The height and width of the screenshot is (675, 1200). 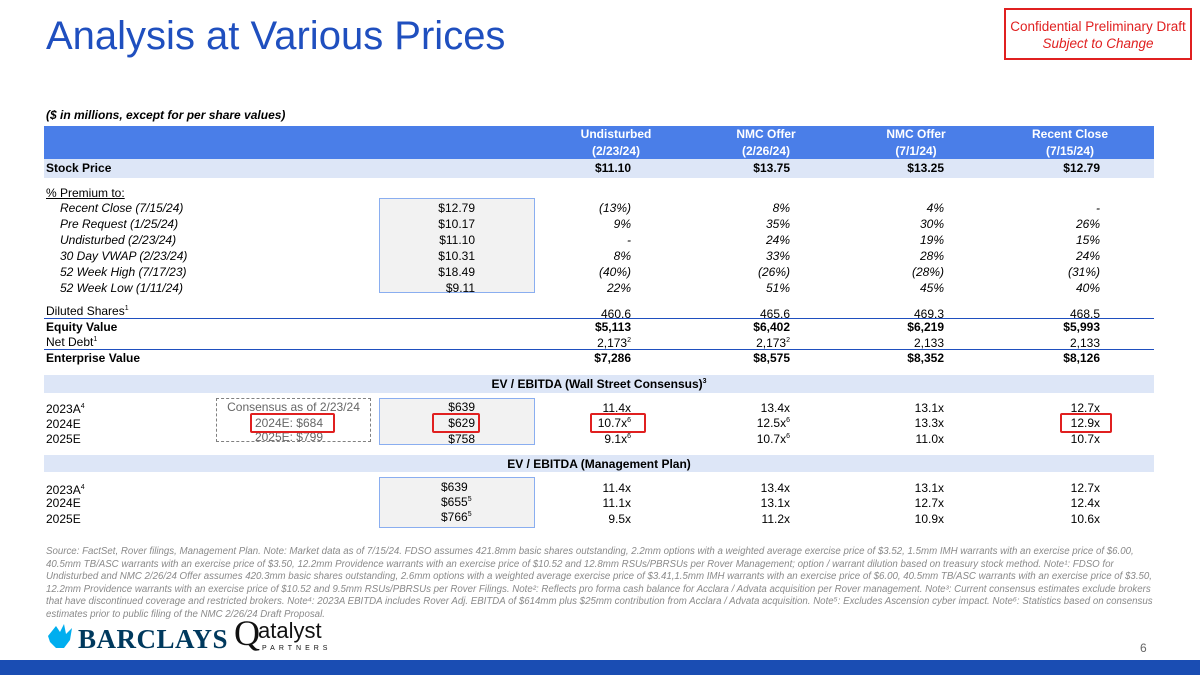 What do you see at coordinates (118, 240) in the screenshot?
I see `premium-row-label: Undisturbed (2/23/24)` at bounding box center [118, 240].